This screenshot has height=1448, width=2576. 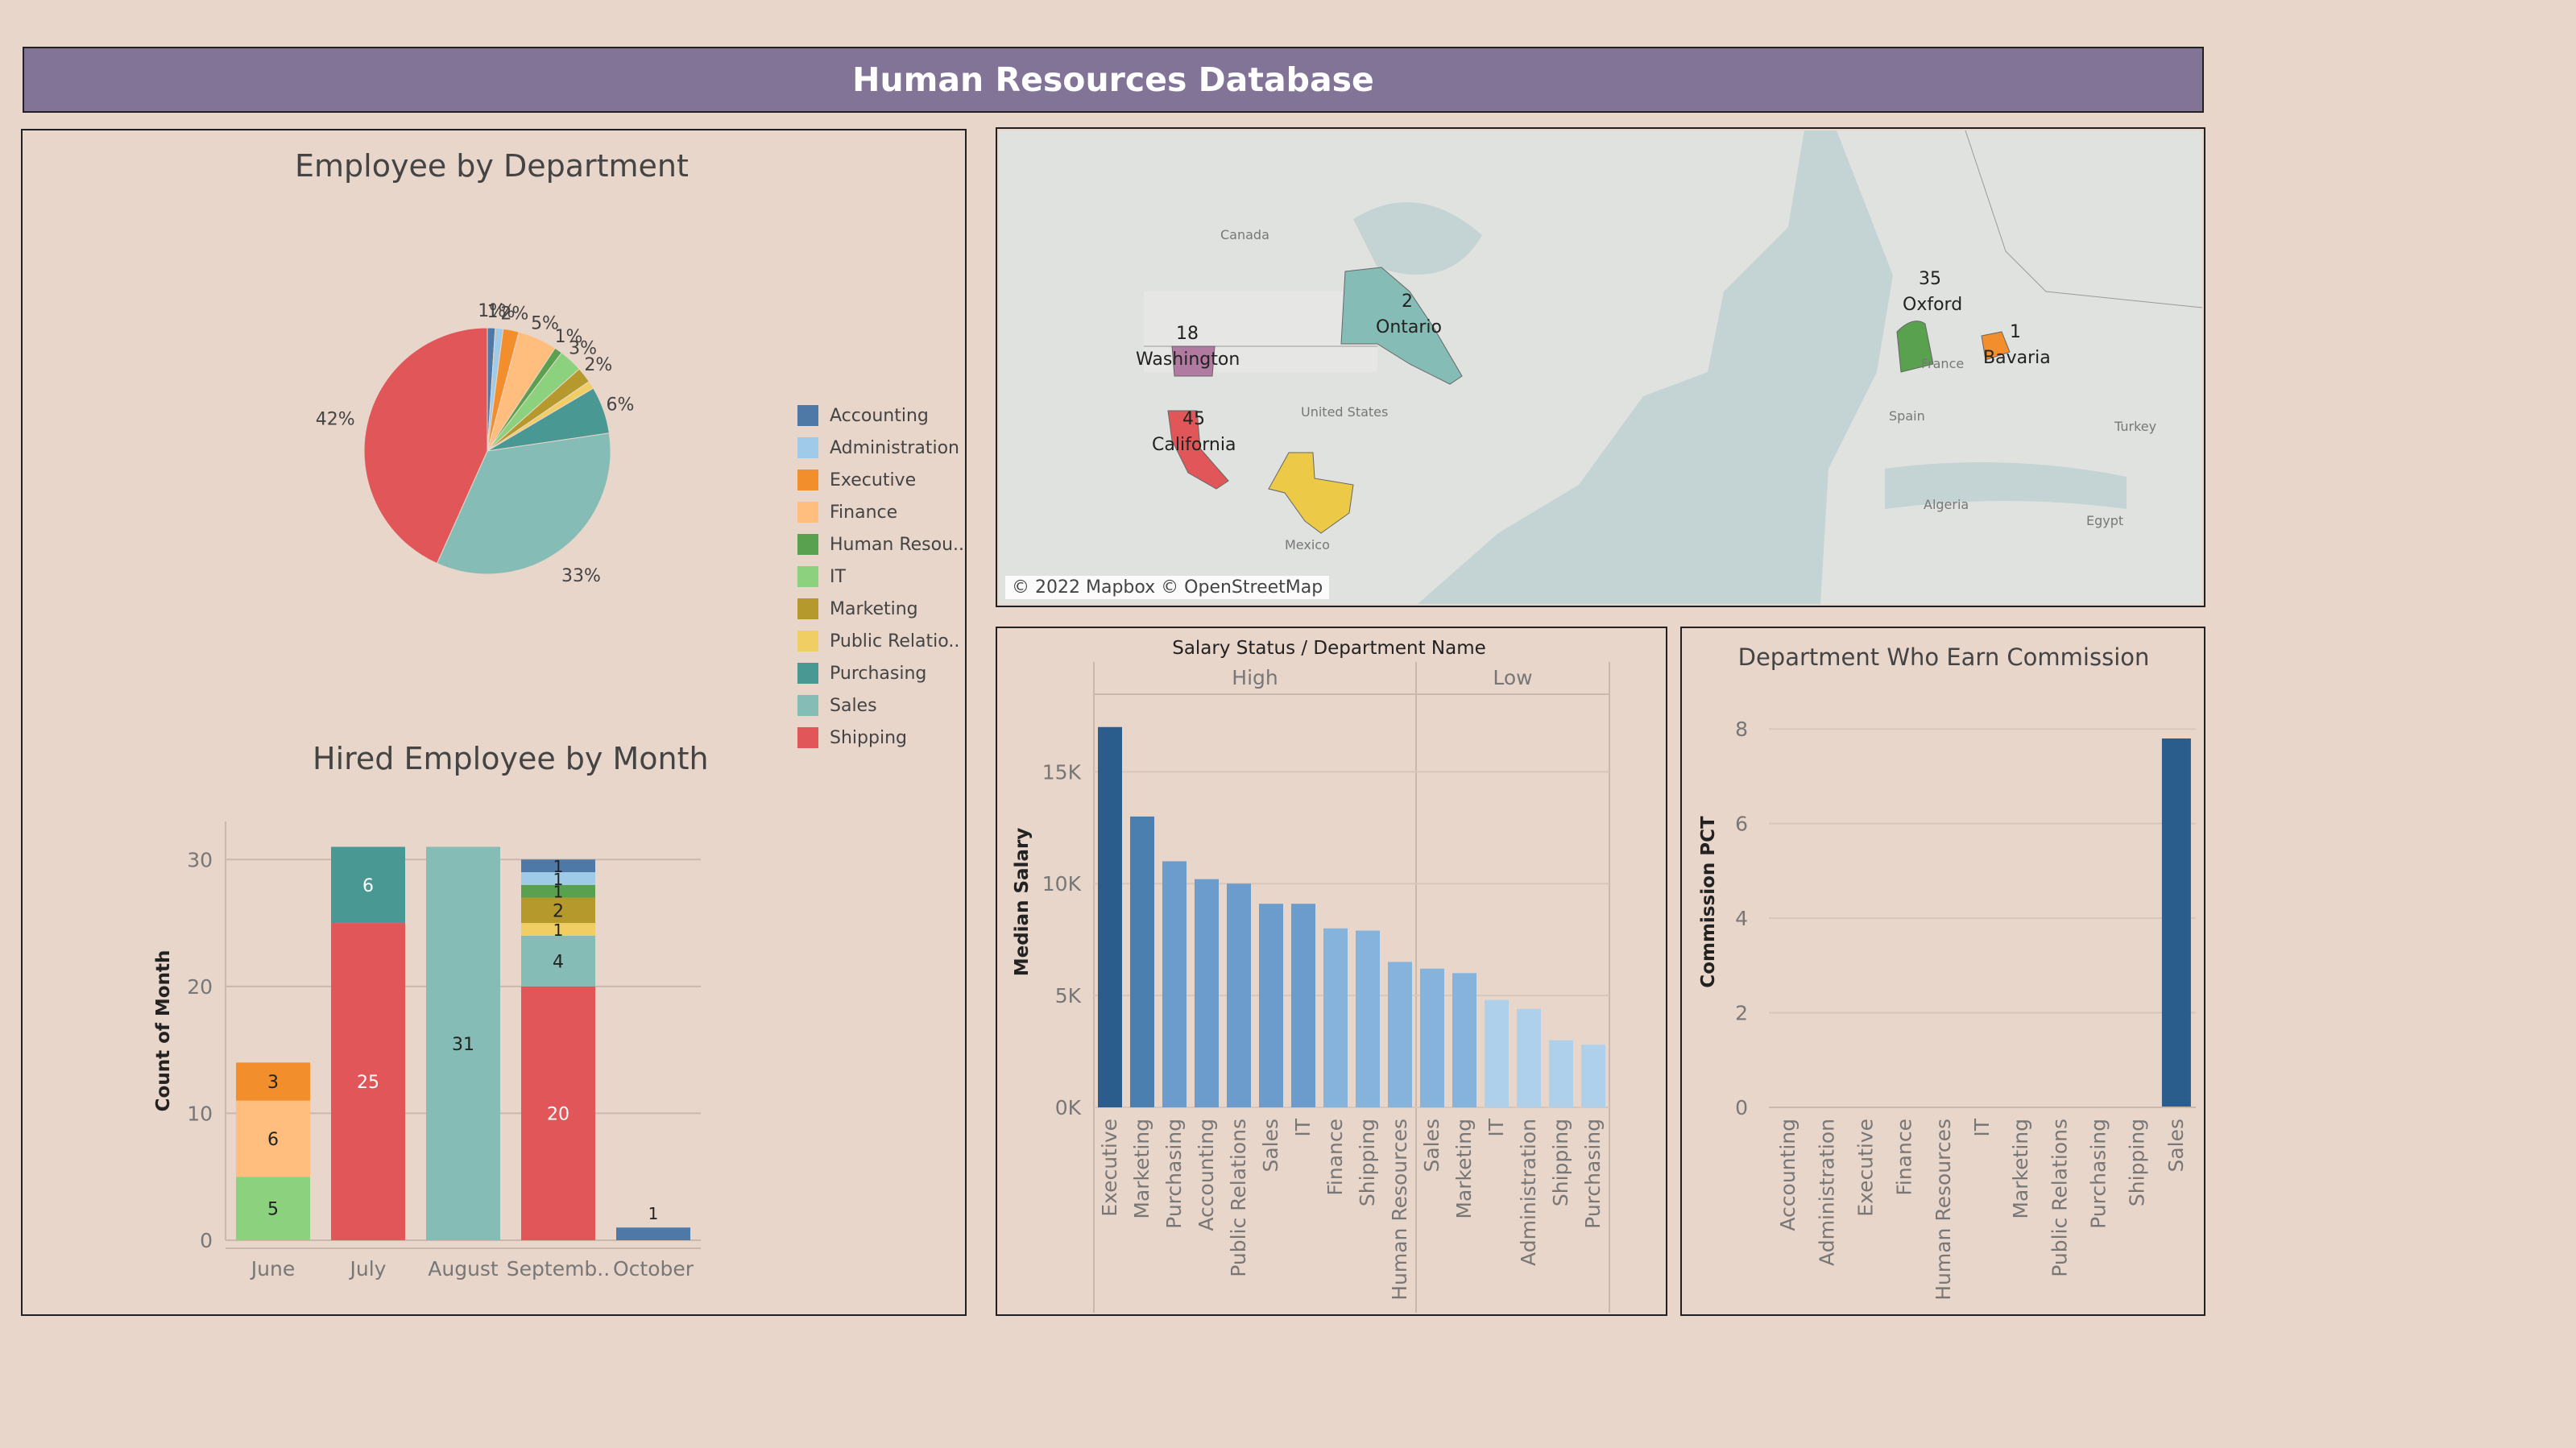 I want to click on bar-high-sales, so click(x=1271, y=1005).